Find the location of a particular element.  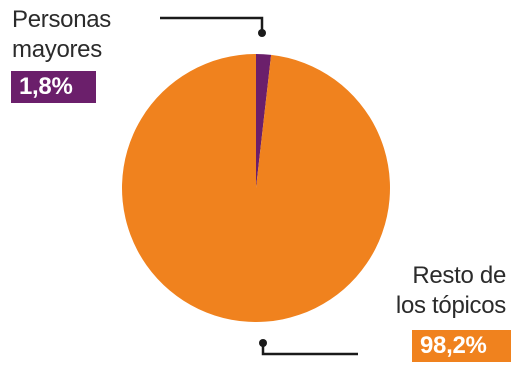

leader-line-personas-mayores is located at coordinates (212, 24).